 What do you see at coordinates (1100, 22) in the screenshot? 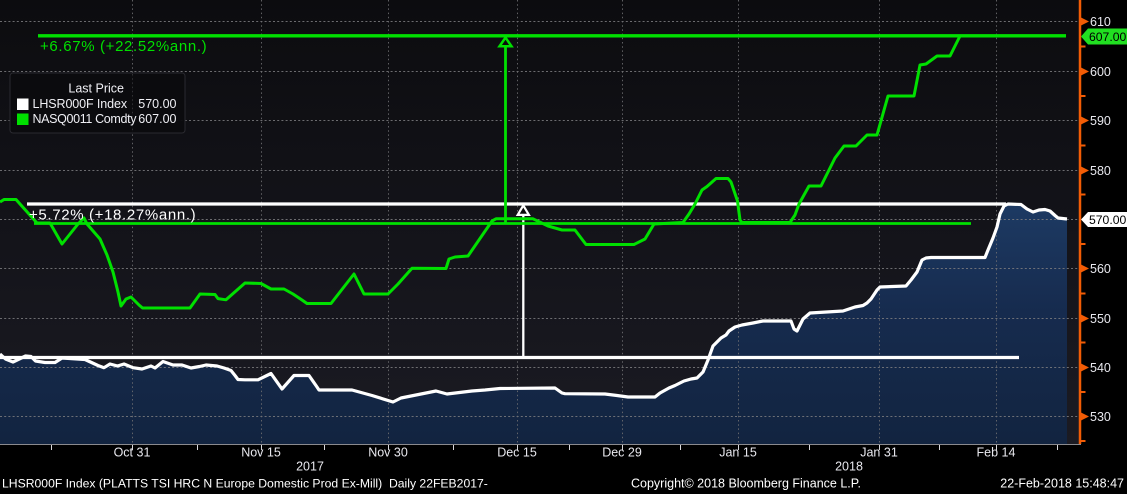
I see `svg-text: 610` at bounding box center [1100, 22].